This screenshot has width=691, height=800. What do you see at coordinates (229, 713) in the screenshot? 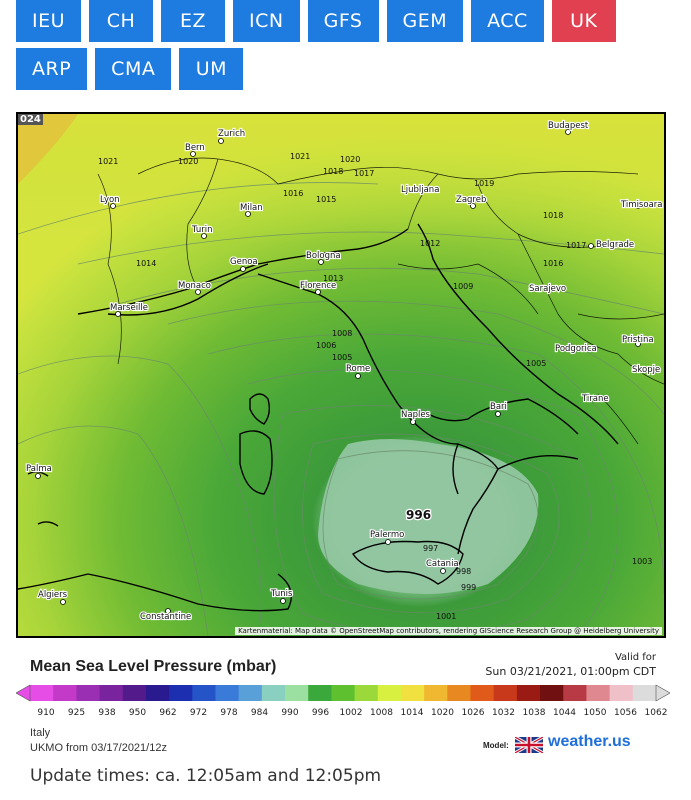
I see `scale-tick-label: 978` at bounding box center [229, 713].